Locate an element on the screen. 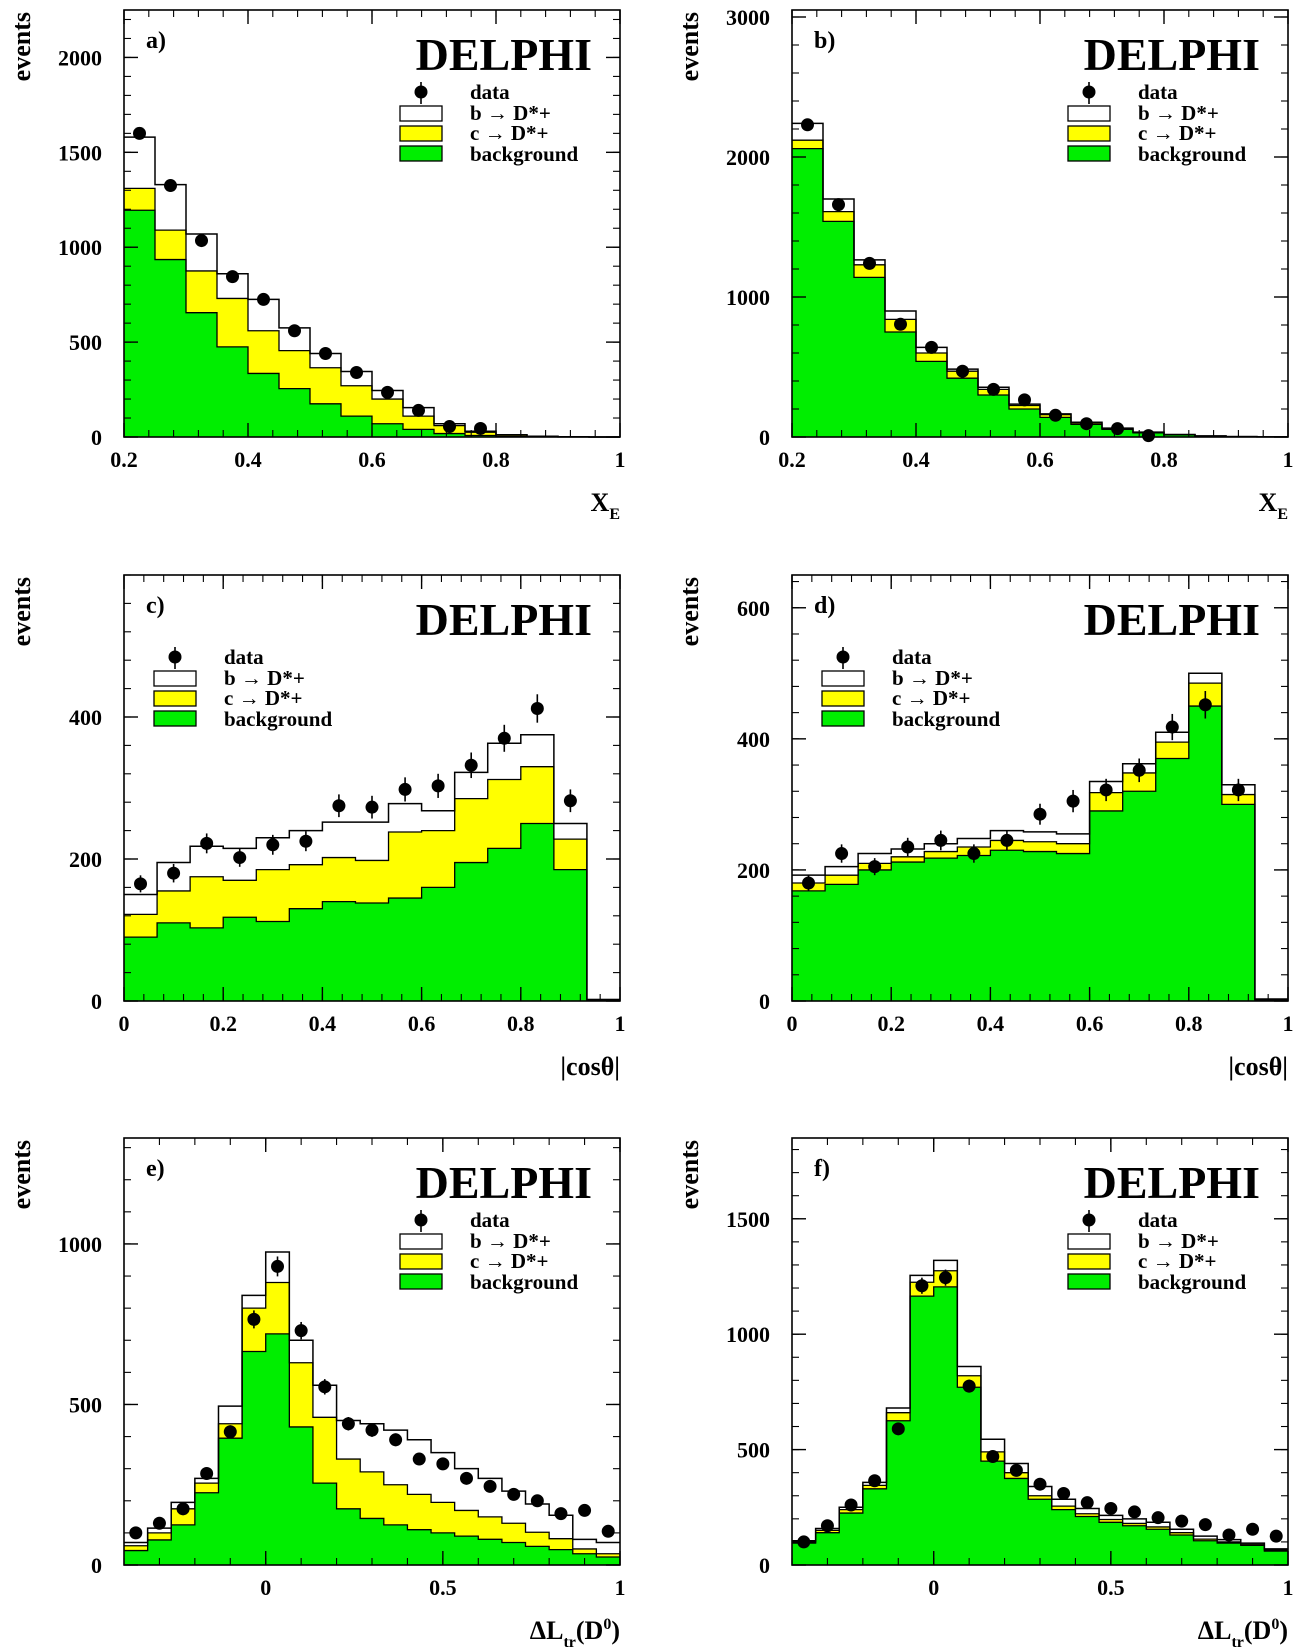 The height and width of the screenshot is (1649, 1305). x-axis-label: |cosθ| is located at coordinates (1258, 1066).